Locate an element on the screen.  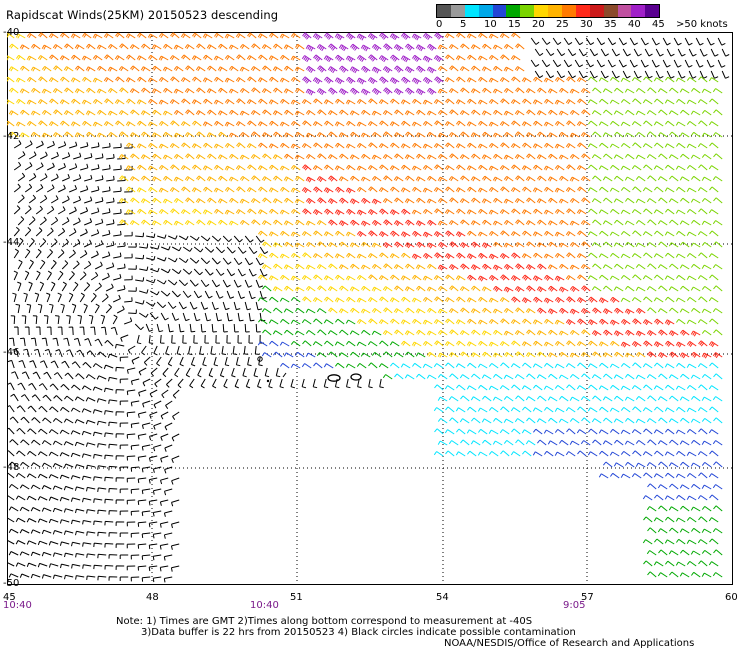
legend-swatch is located at coordinates (485, 11).